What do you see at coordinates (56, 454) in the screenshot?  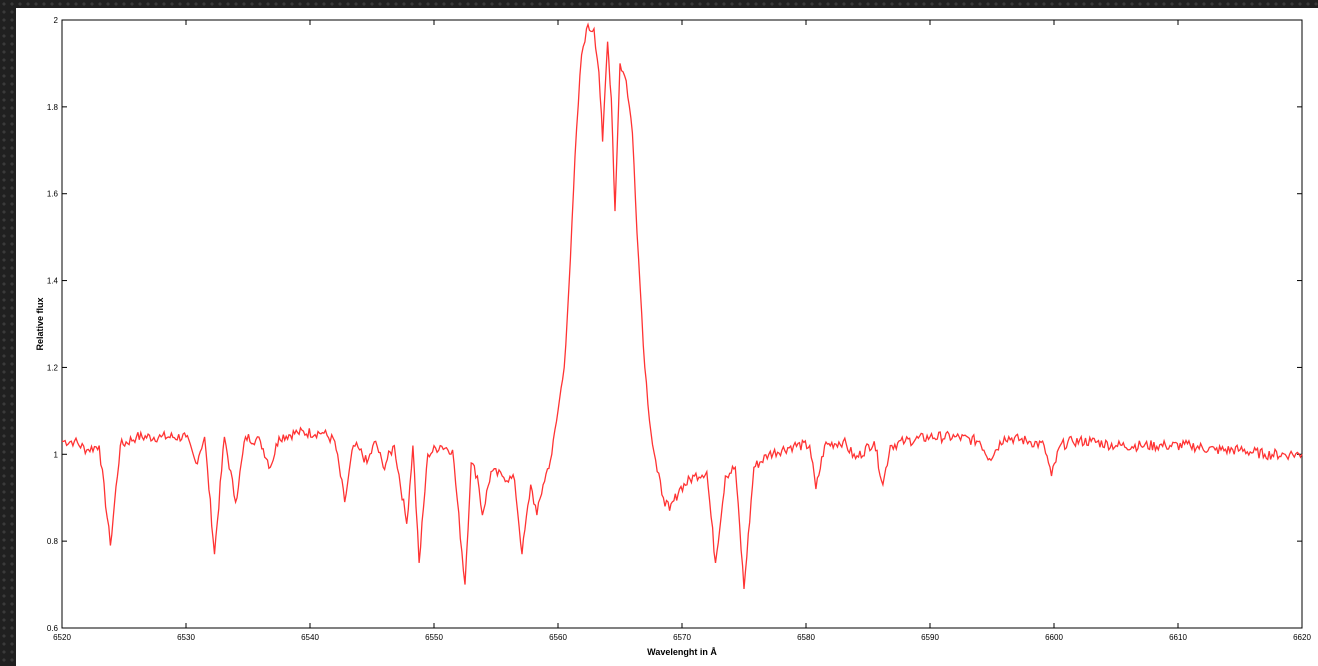 I see `y-tick-label: 1` at bounding box center [56, 454].